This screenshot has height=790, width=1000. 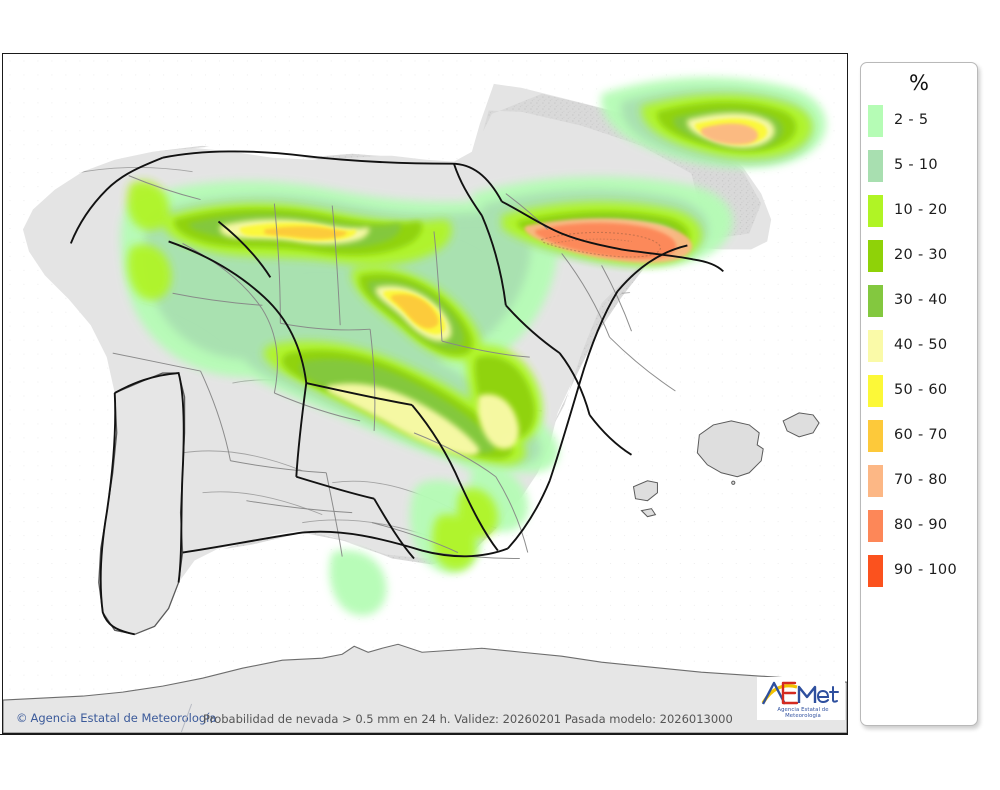 I want to click on legend-row-40-50: 40 - 50, so click(x=922, y=346).